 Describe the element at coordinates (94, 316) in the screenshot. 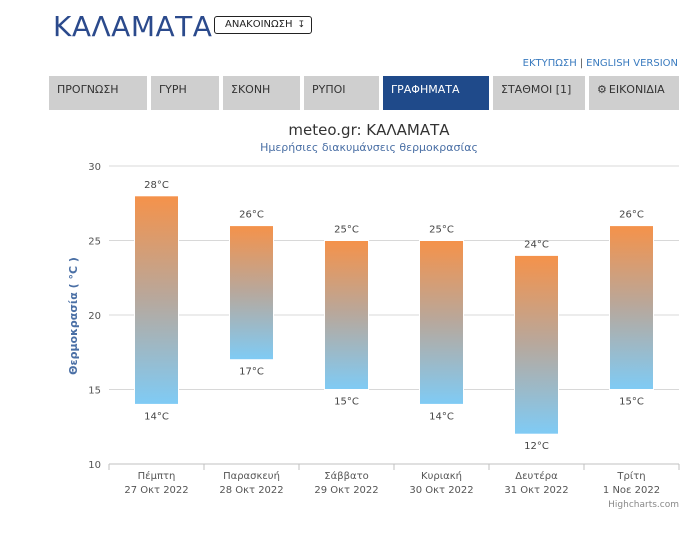

I see `y-tick-label: 20` at that location.